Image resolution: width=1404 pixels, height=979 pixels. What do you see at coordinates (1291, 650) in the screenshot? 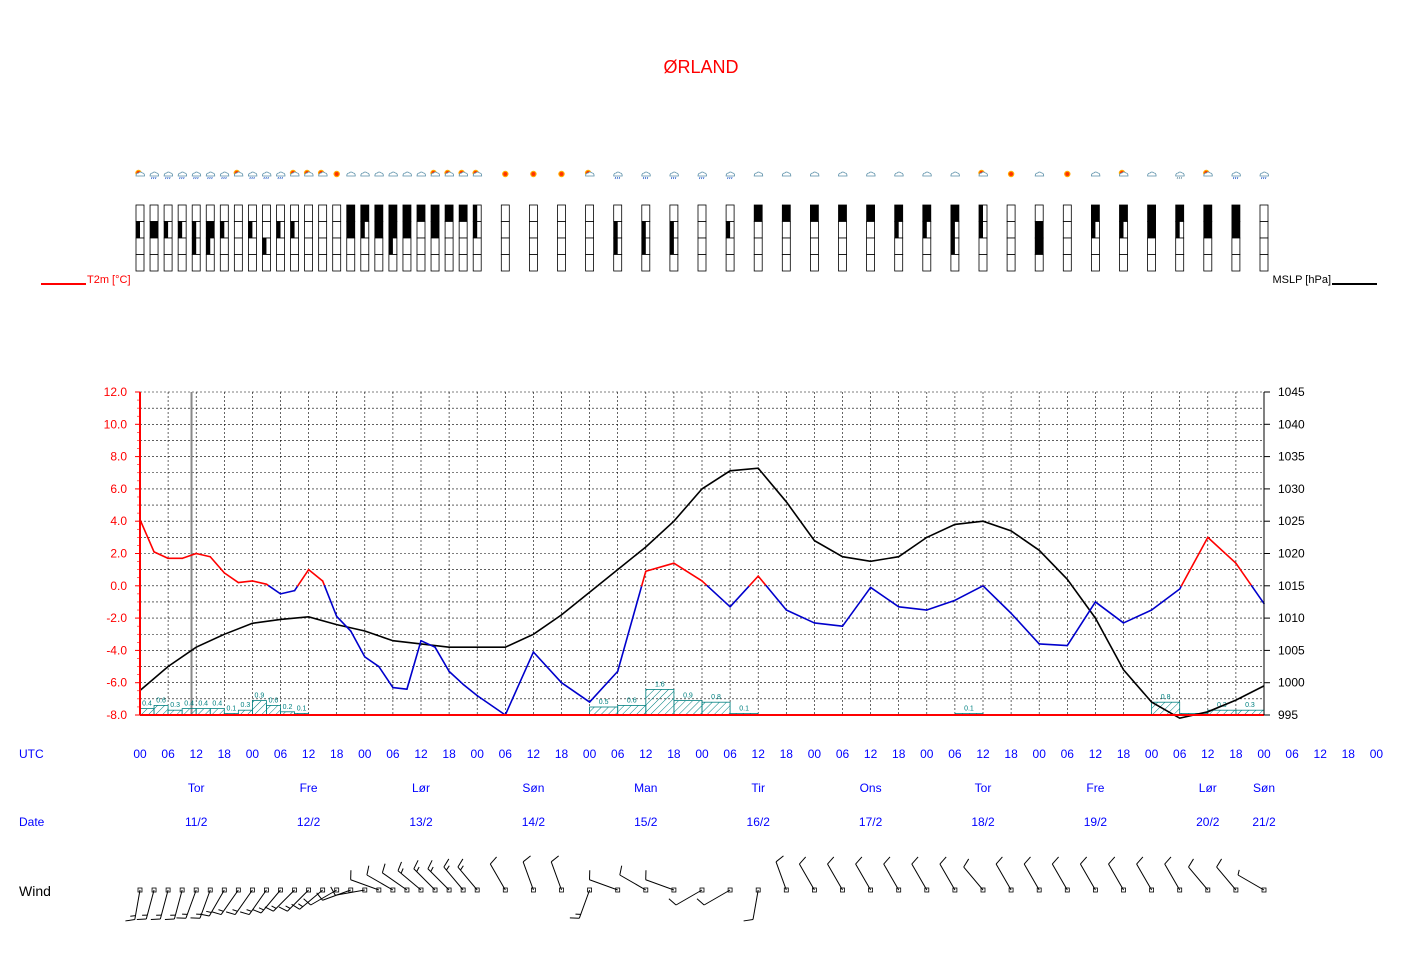
I see `right-tick-label: 1005` at bounding box center [1291, 650].